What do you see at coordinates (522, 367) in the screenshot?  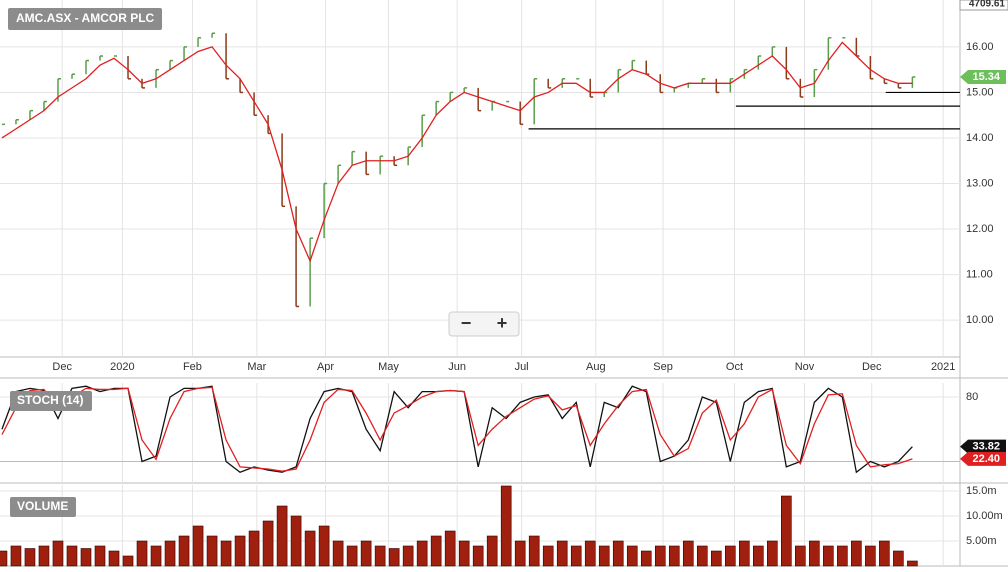 I see `x-tick-label: Jul` at bounding box center [522, 367].